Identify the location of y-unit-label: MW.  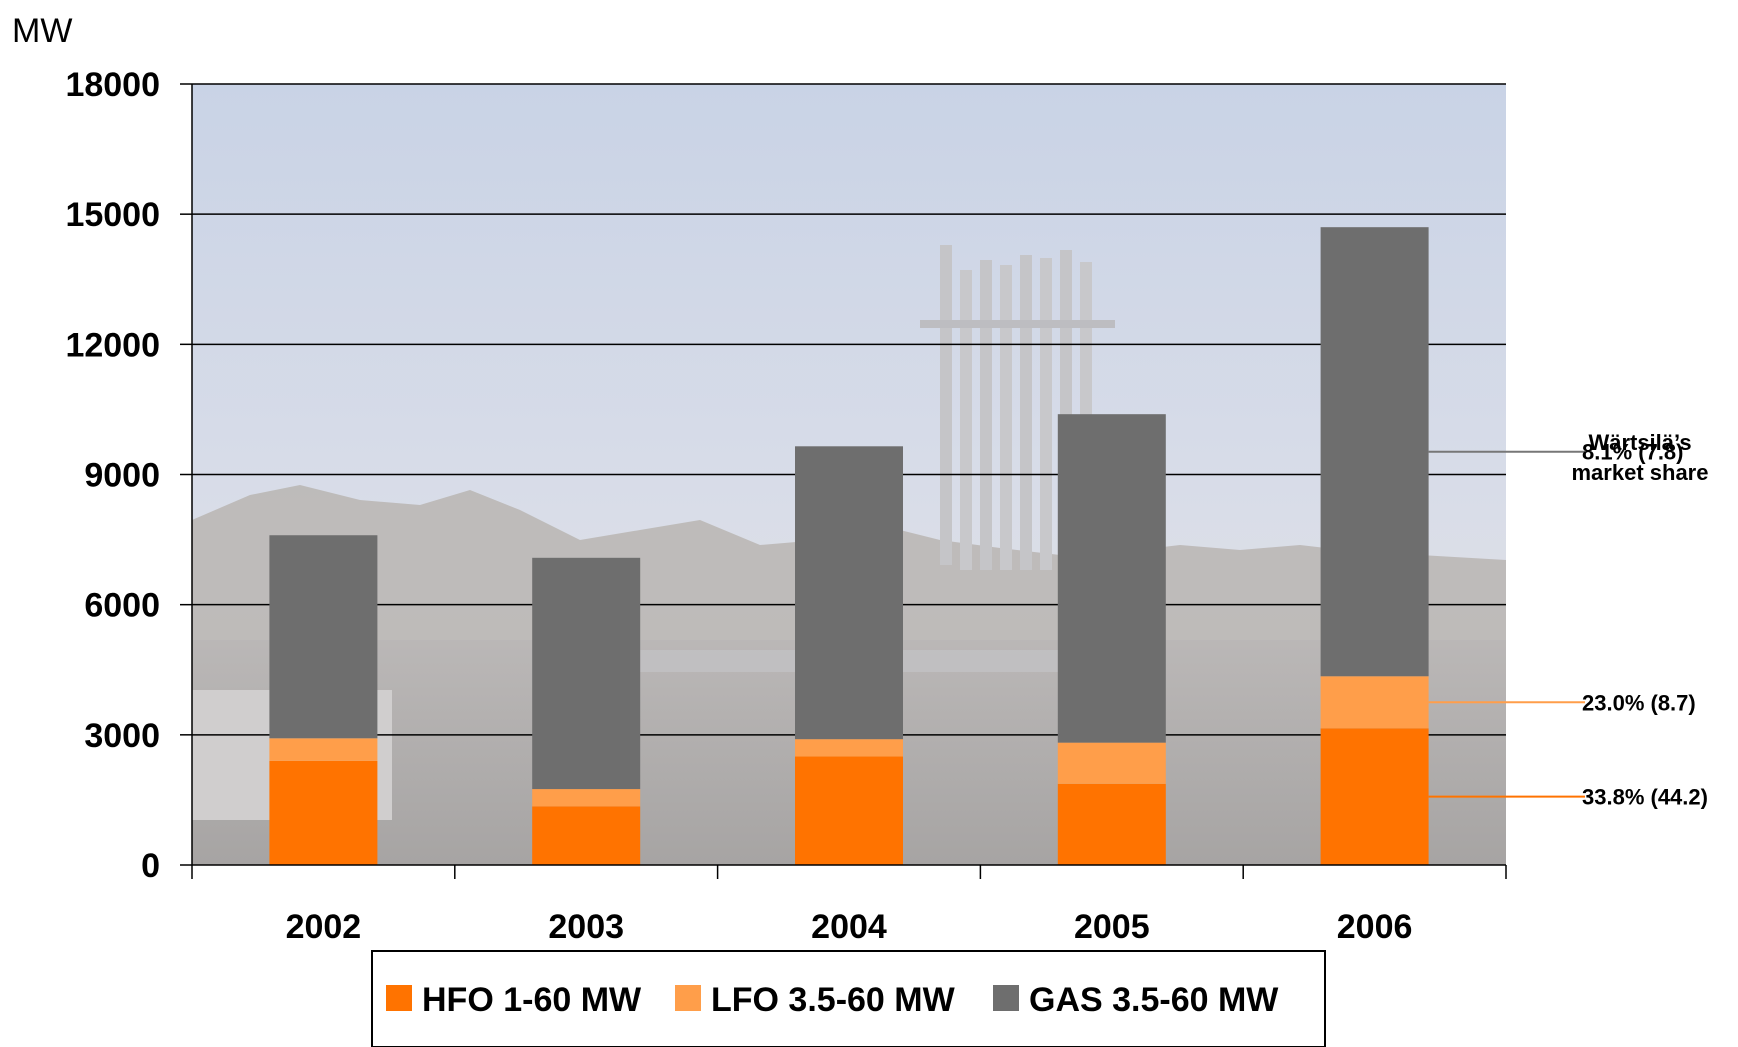
(42, 31).